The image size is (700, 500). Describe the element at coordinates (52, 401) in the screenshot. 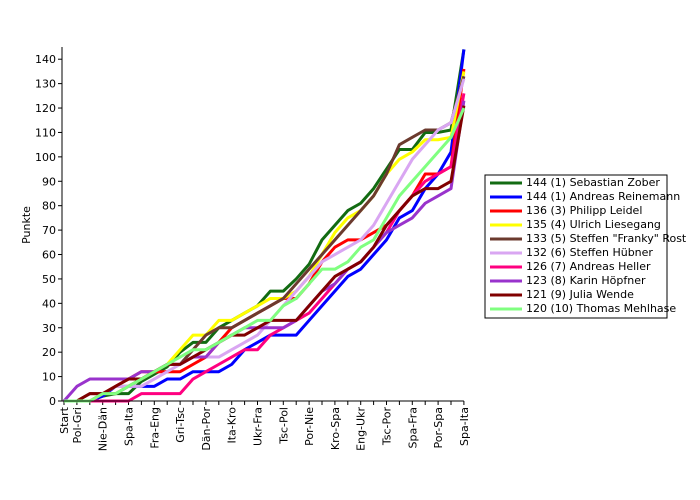

I see `y-tick-label: 0` at that location.